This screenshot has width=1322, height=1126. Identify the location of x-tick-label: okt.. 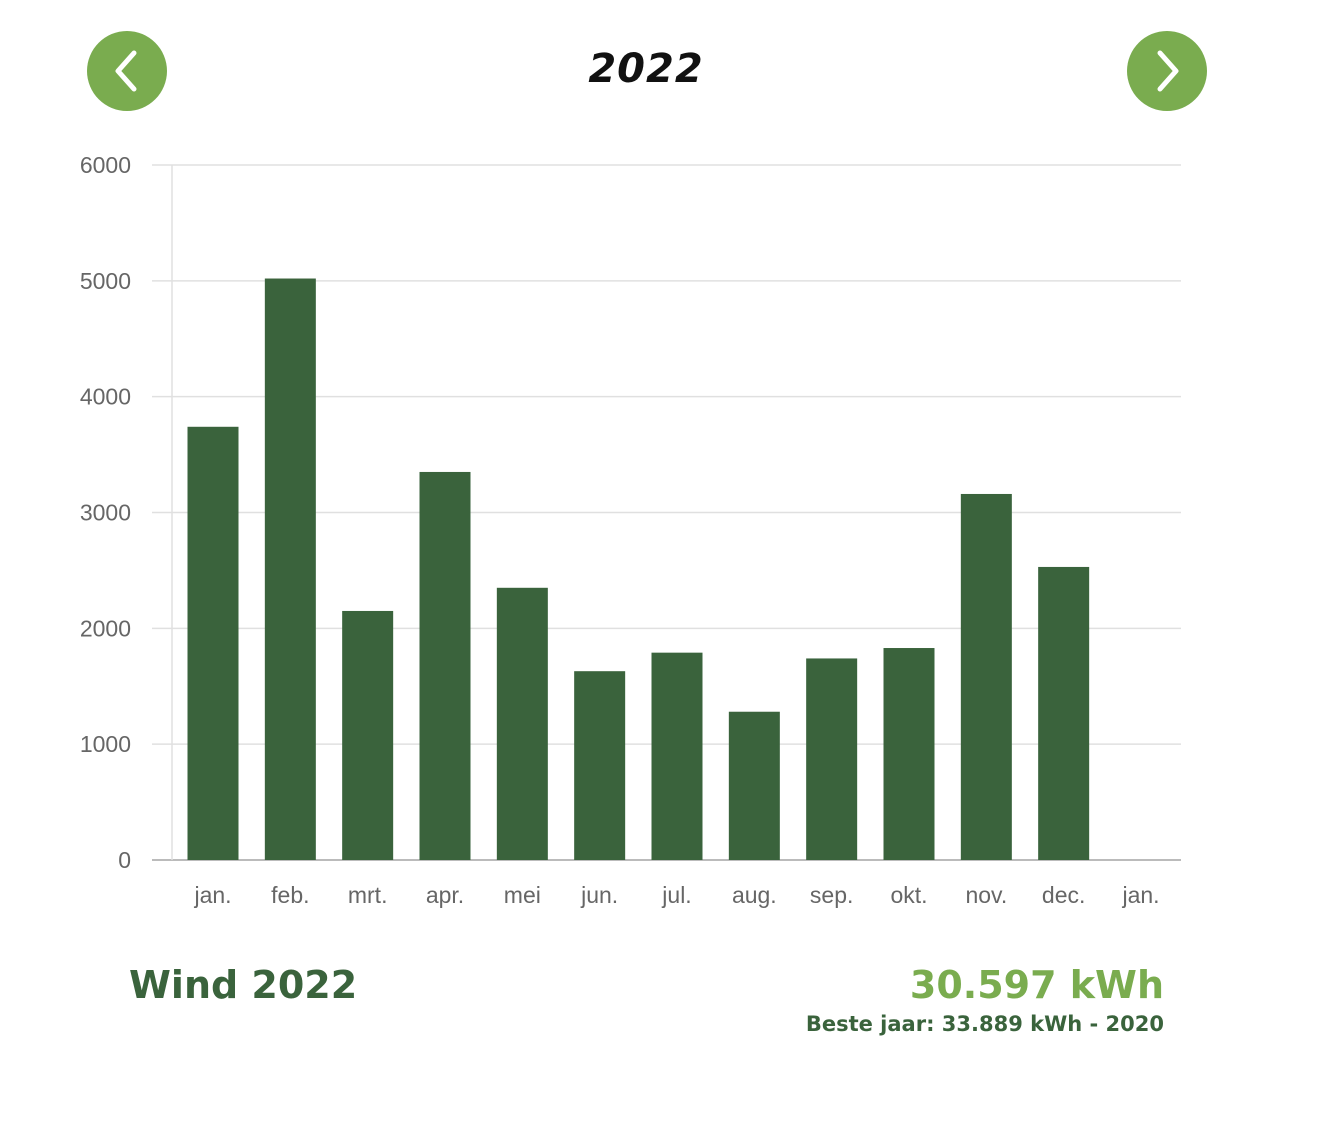
(908, 895).